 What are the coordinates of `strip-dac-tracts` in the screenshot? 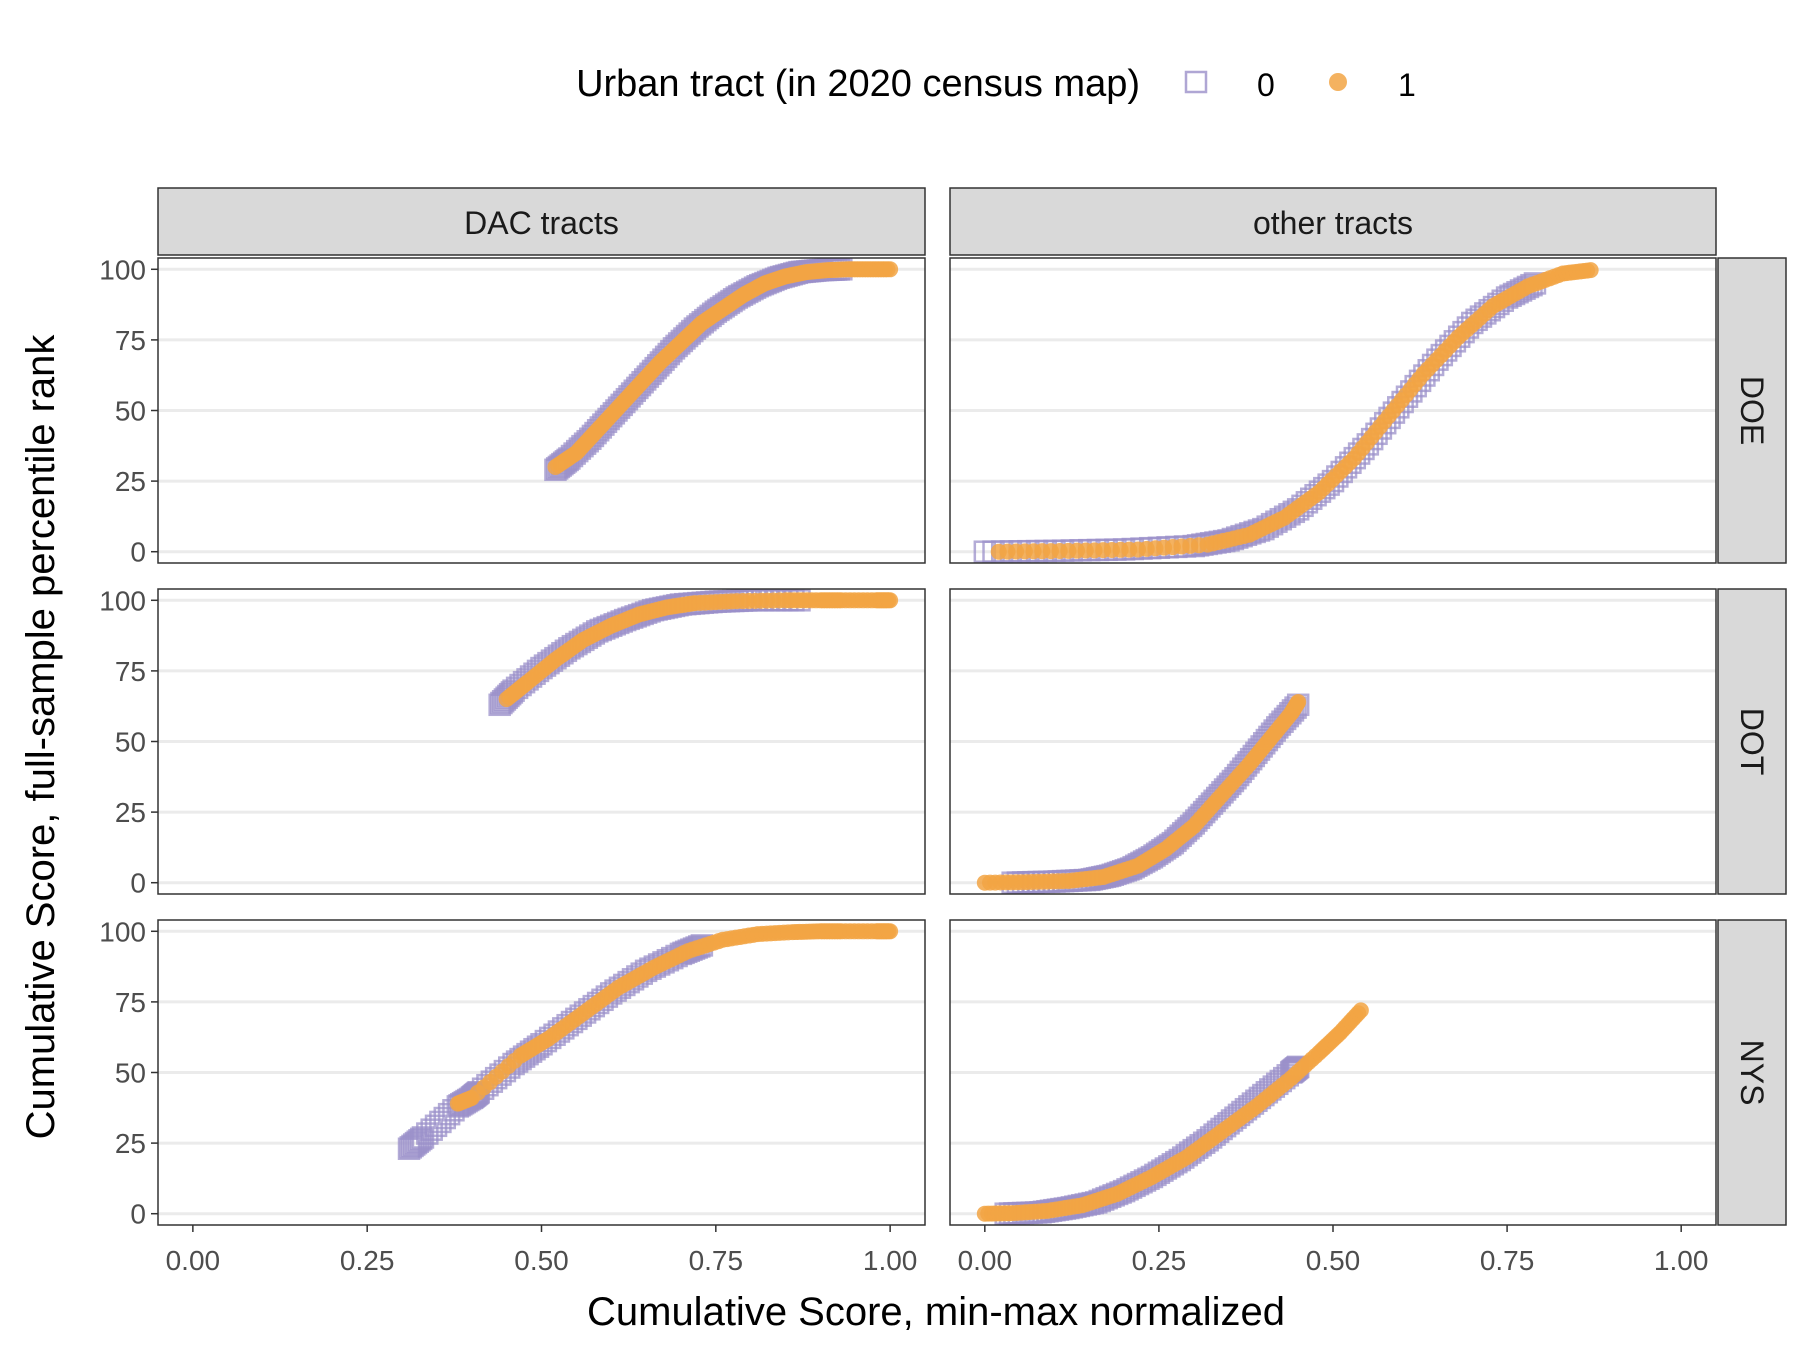 It's located at (541, 221).